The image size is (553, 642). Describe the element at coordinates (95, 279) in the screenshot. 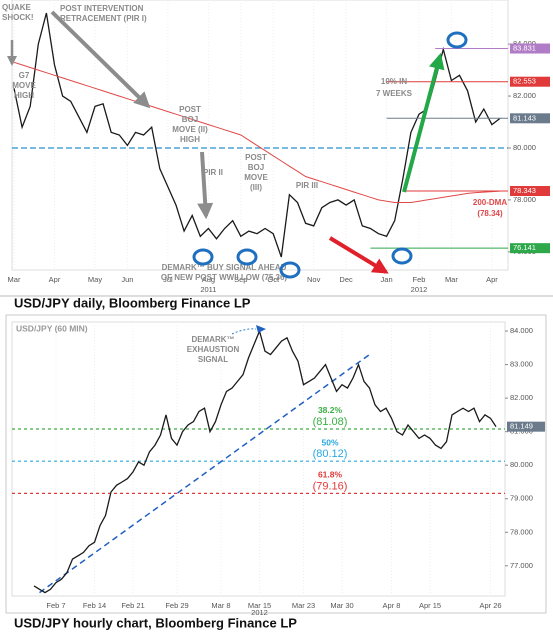

I see `x-tick-label: May` at that location.